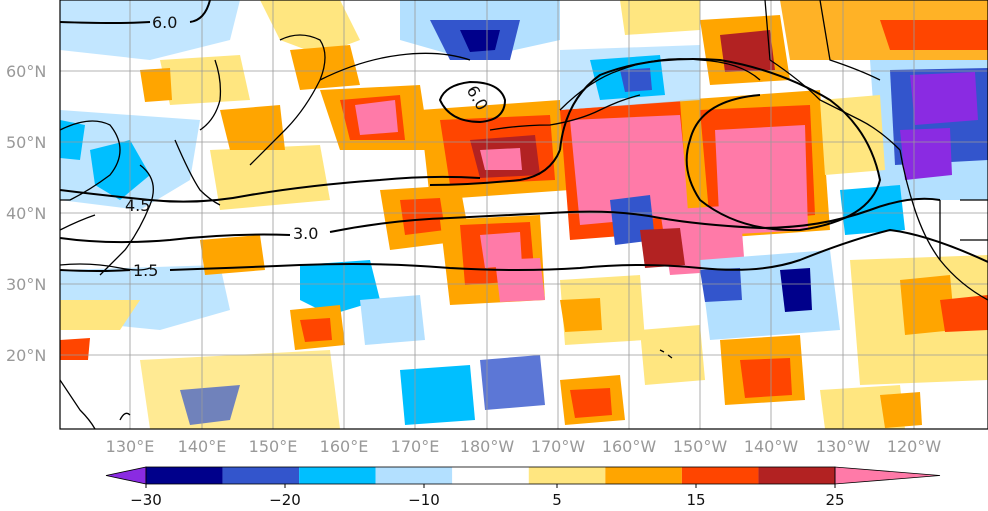 Image resolution: width=988 pixels, height=511 pixels. I want to click on contour-label-1-5: 1.5, so click(145, 270).